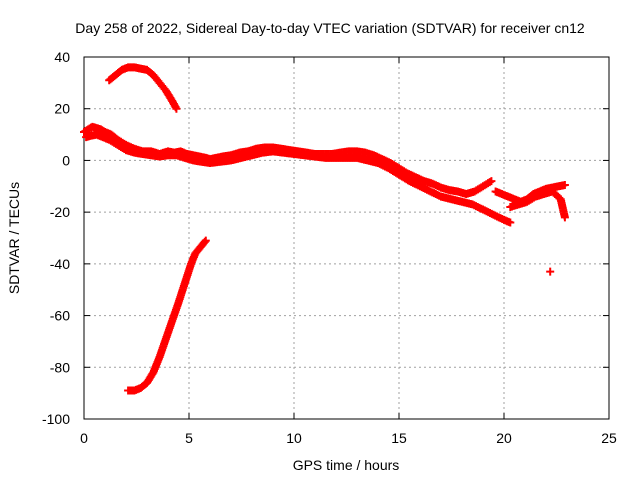  Describe the element at coordinates (288, 160) in the screenshot. I see `series-main-band-upper` at that location.